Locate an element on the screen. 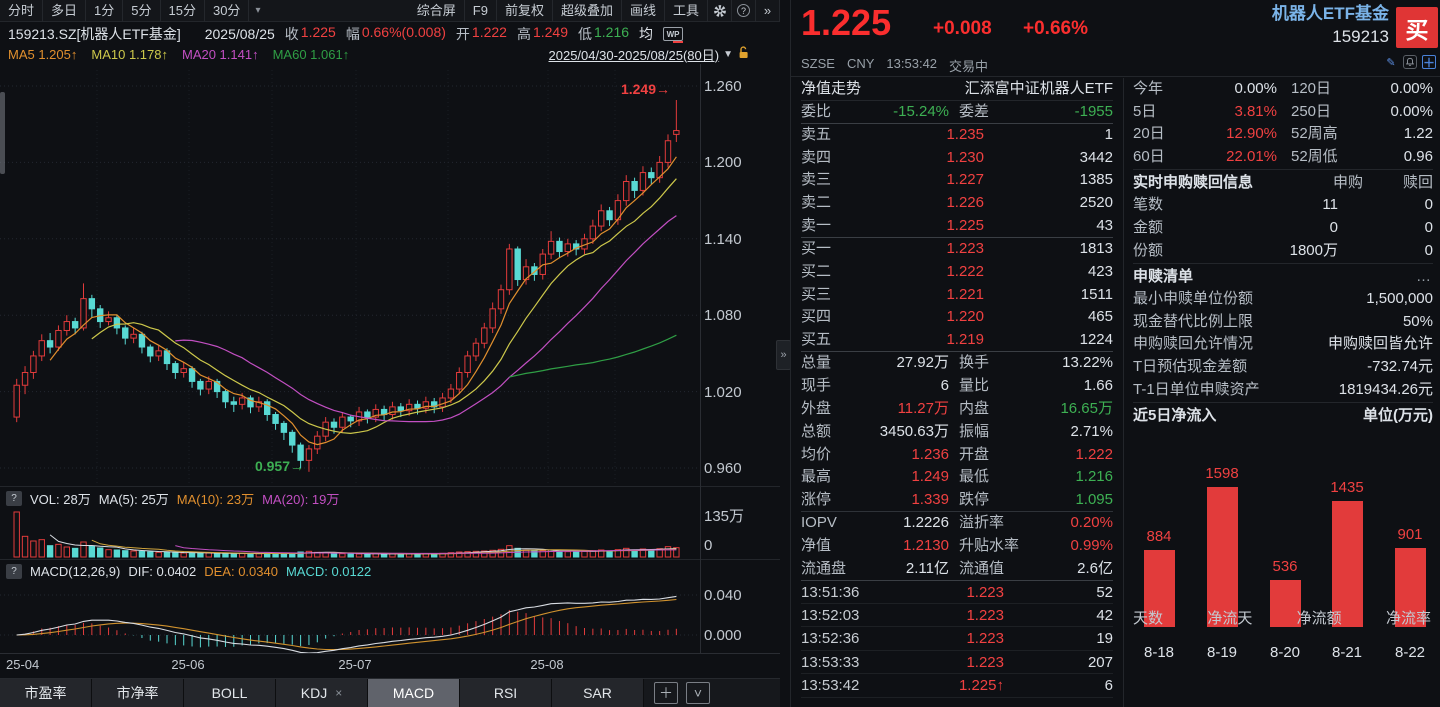 This screenshot has height=707, width=1440. ask-volume: 3442 is located at coordinates (1096, 157).